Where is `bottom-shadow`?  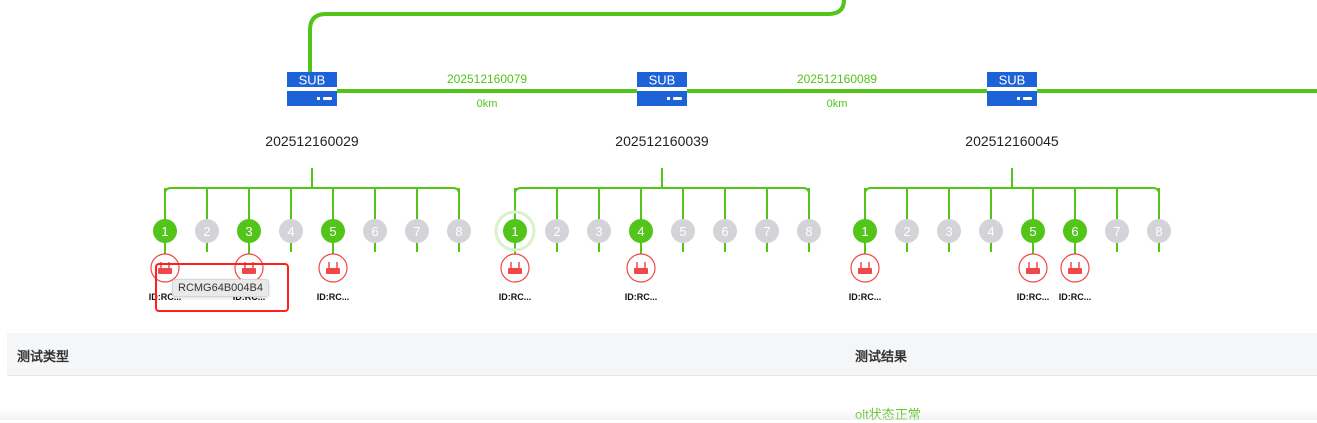
bottom-shadow is located at coordinates (658, 414).